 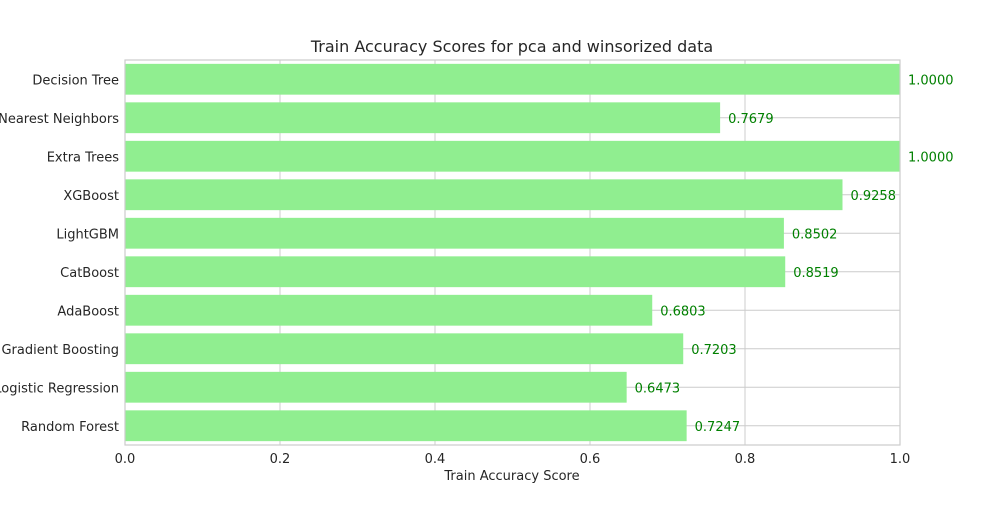 I want to click on y-tick-label: Gradient Boosting, so click(x=60, y=350).